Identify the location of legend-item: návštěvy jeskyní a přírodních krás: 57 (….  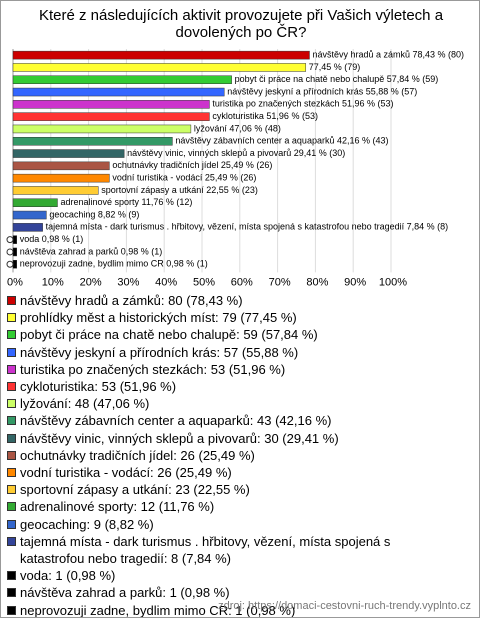
(212, 352).